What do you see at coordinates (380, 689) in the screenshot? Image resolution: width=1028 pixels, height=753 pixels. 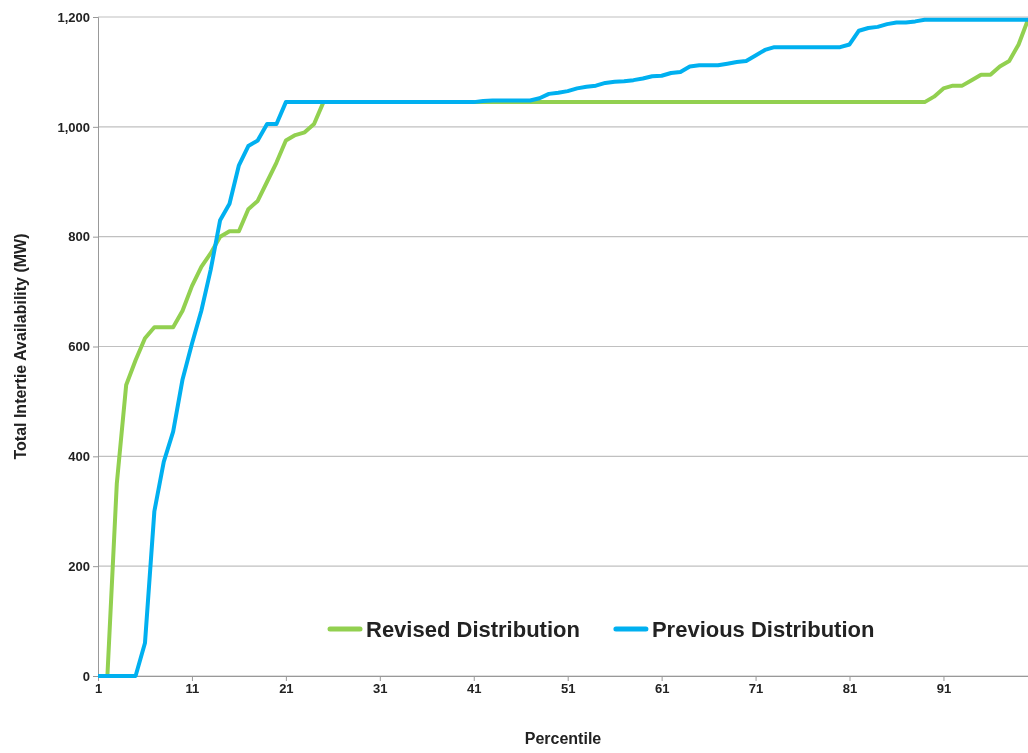 I see `x-tick-label: 31` at bounding box center [380, 689].